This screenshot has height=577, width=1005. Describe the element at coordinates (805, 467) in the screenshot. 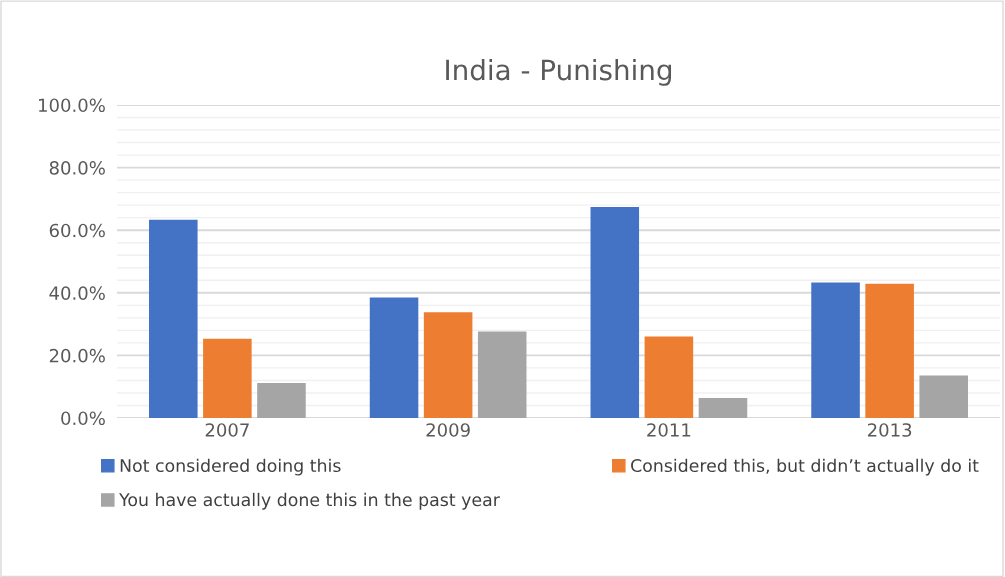

I see `legend-label: Considered this, but didn’t actually do it` at that location.